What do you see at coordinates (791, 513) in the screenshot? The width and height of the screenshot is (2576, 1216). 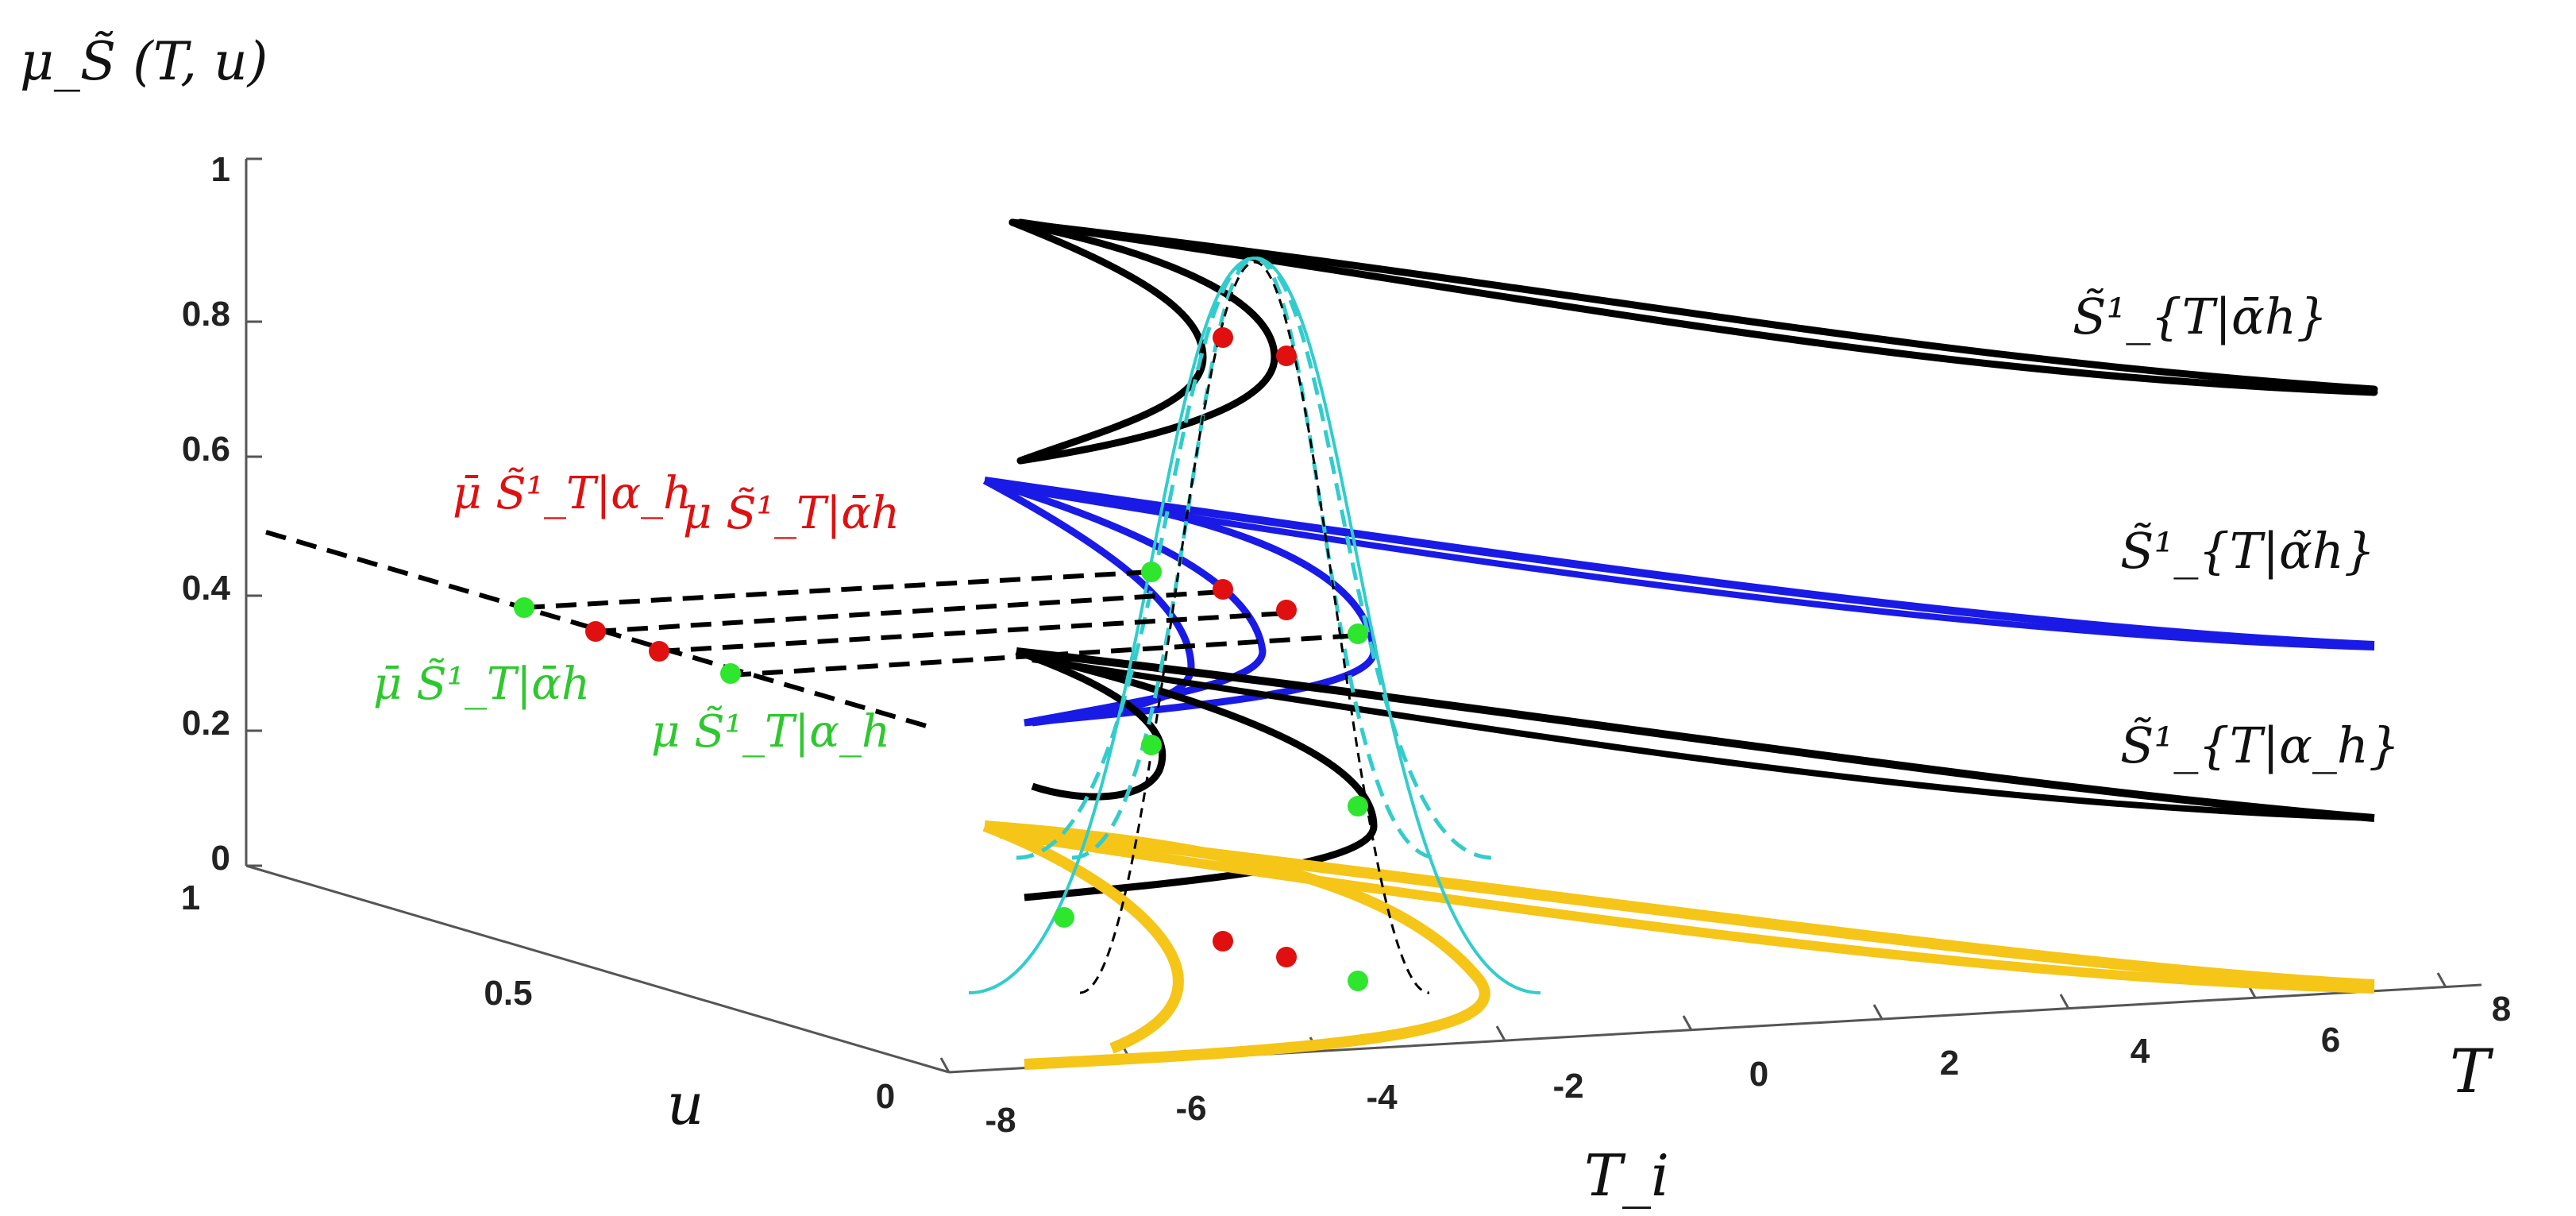 I see `mu-annotation: μ S̃¹_T|ᾱh` at bounding box center [791, 513].